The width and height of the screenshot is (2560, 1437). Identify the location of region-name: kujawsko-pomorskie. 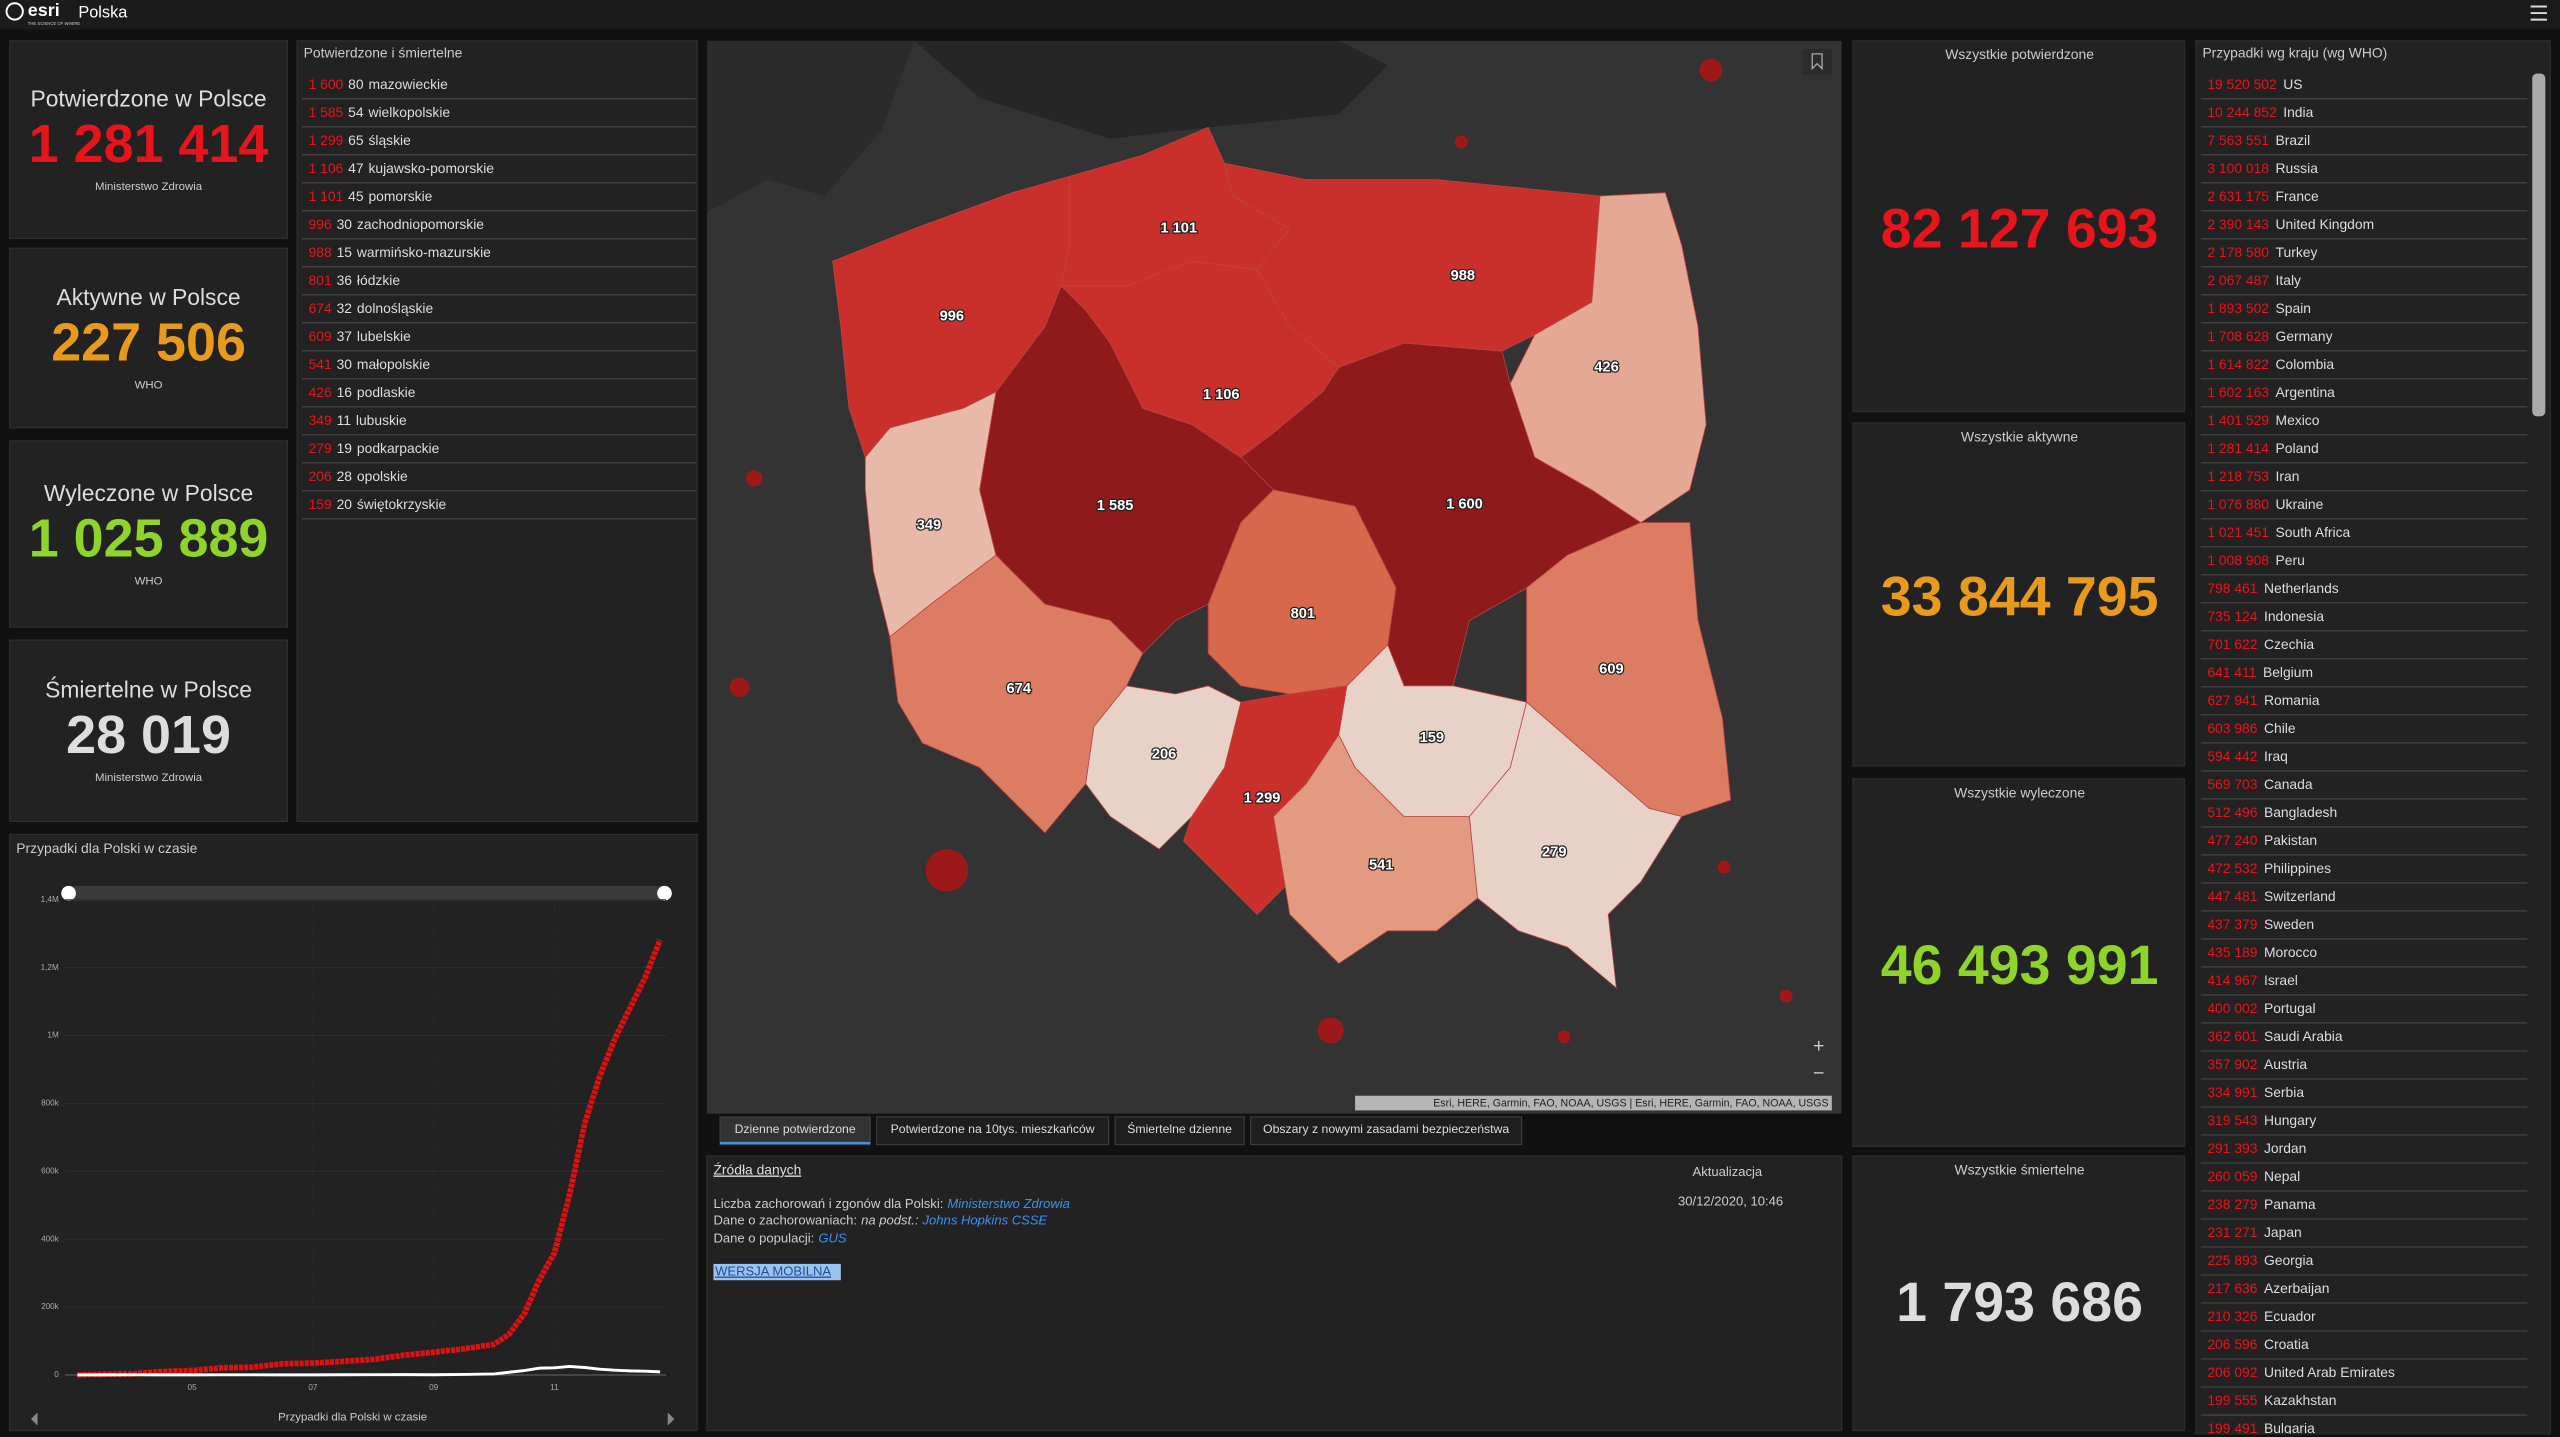
(431, 168).